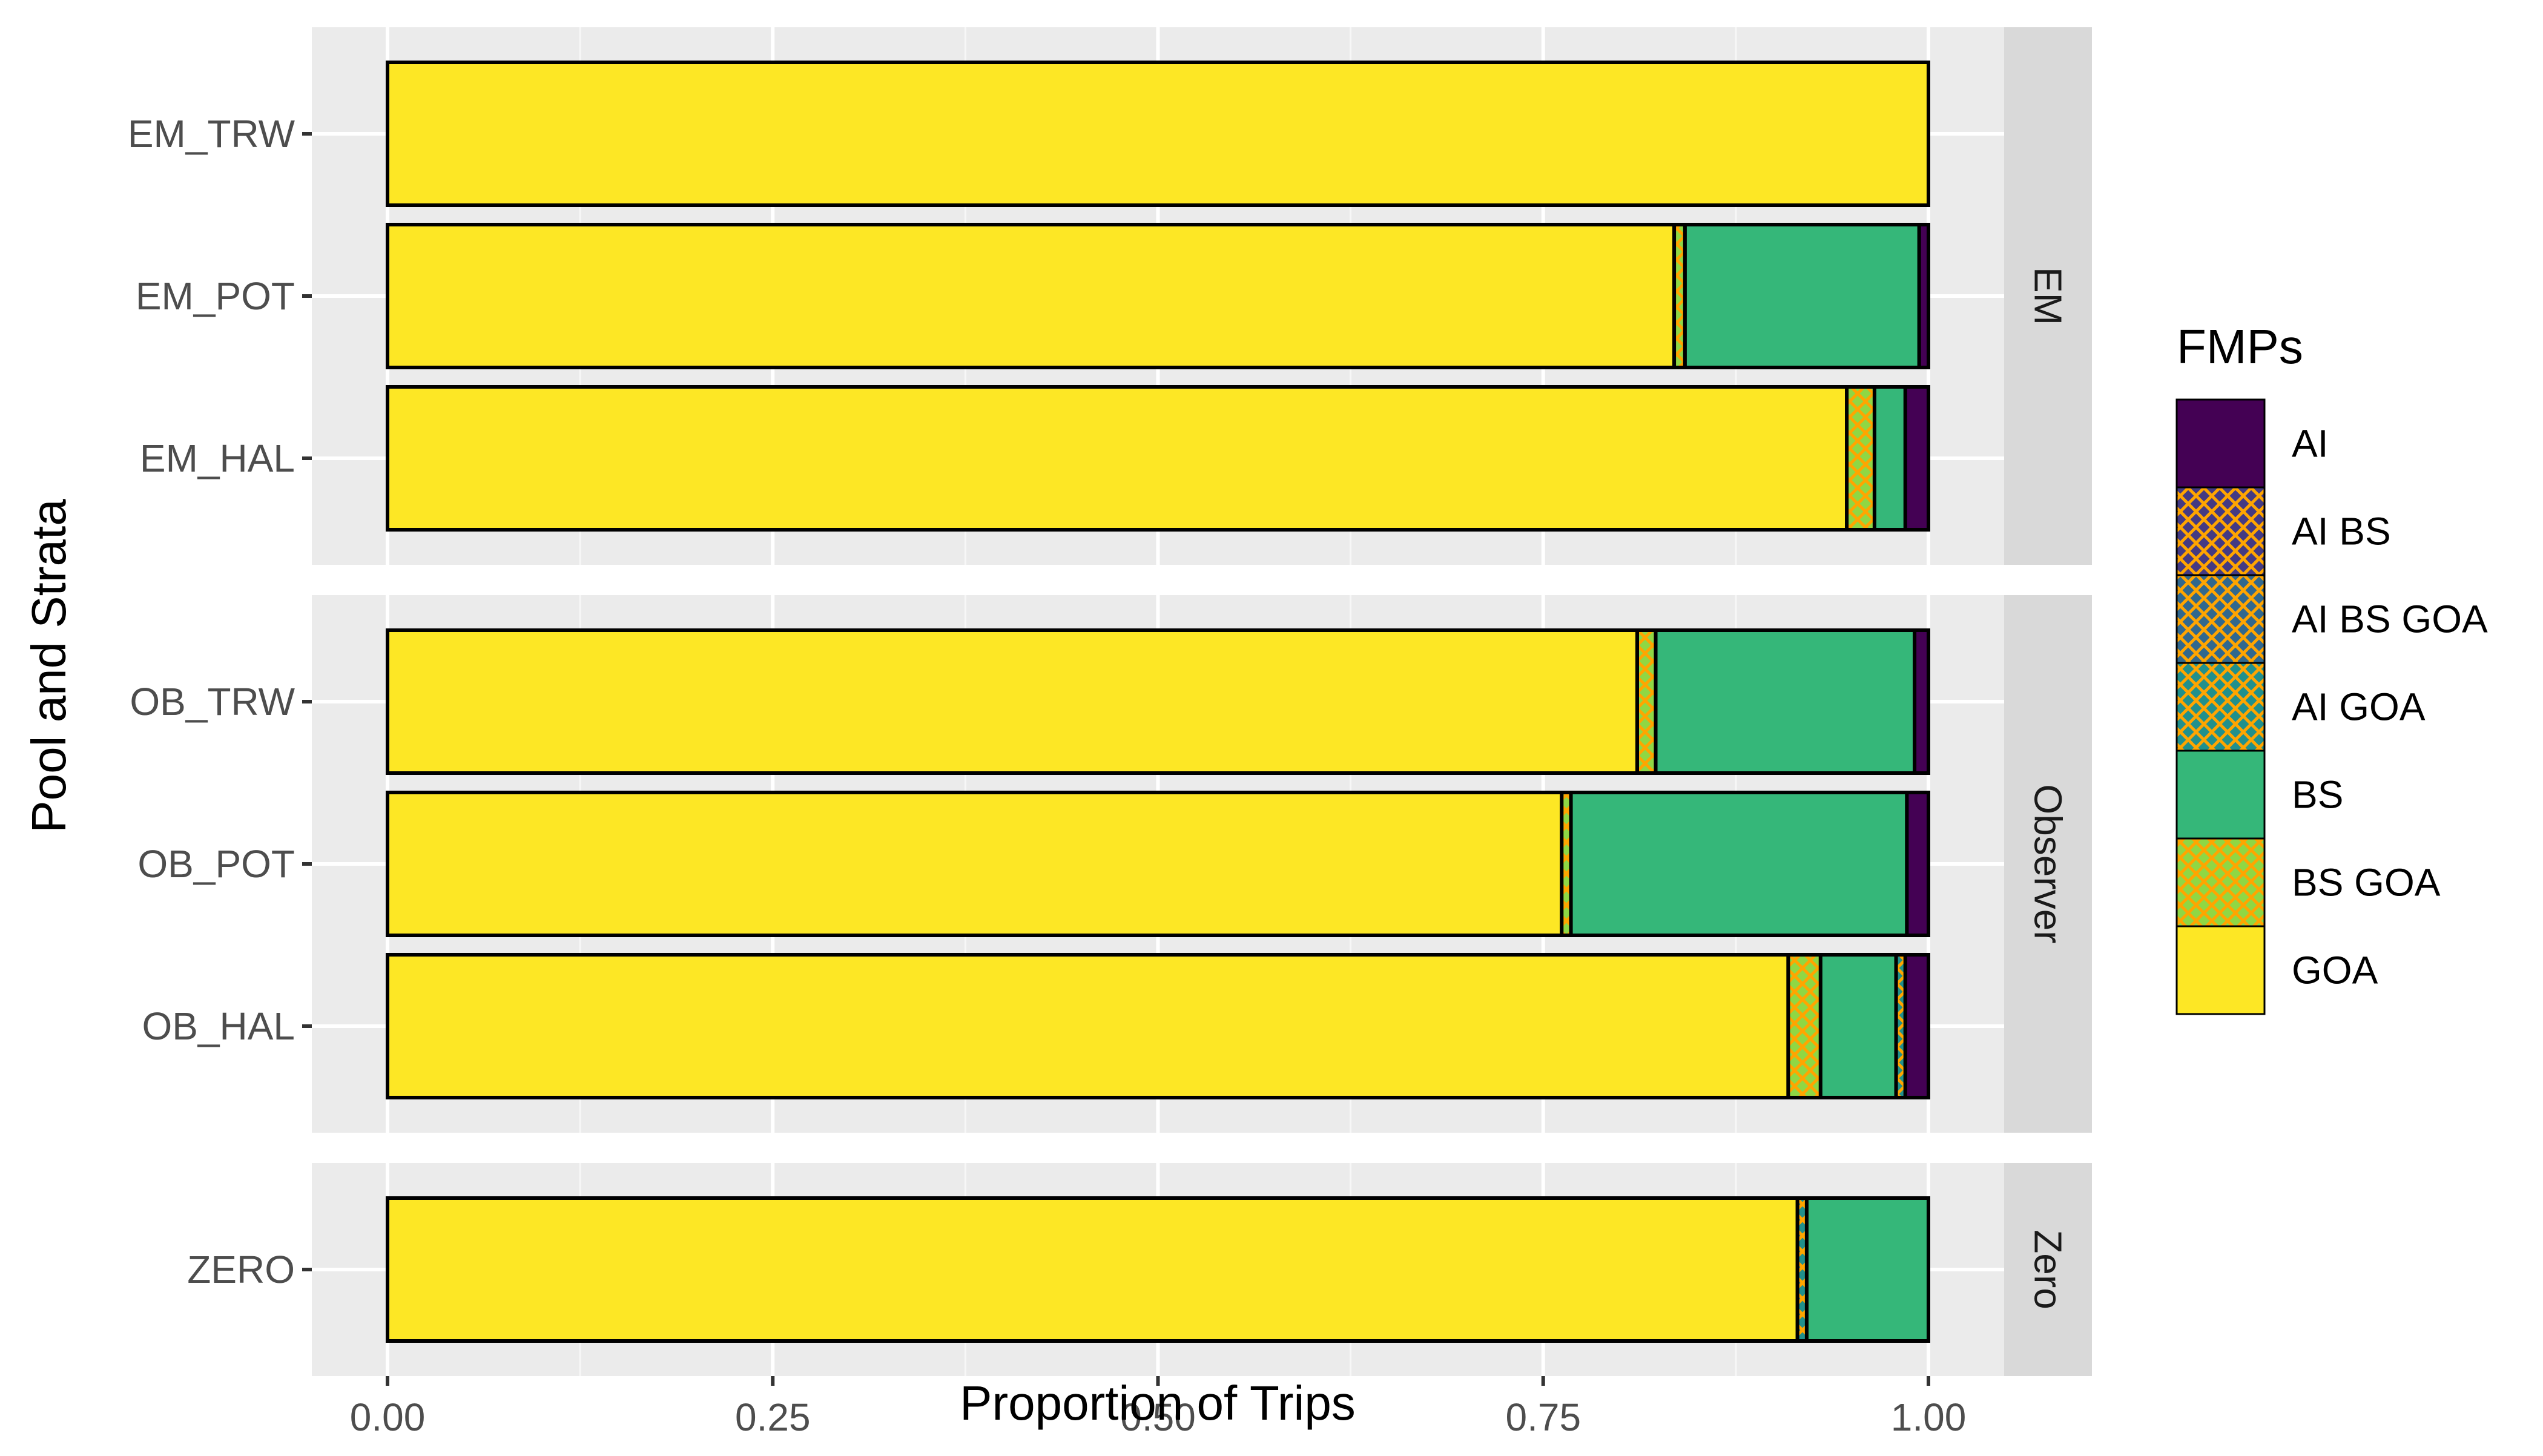 Image resolution: width=2543 pixels, height=1456 pixels. I want to click on facet-strip-zero, so click(2048, 1269).